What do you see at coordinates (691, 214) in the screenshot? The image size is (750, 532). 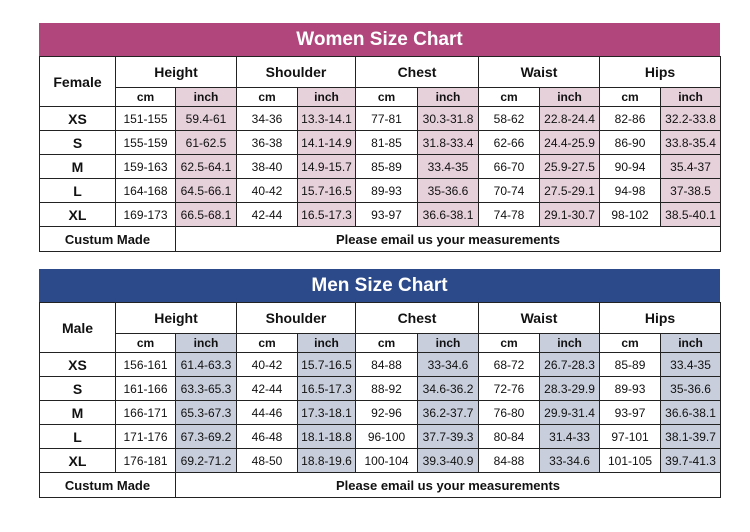 I see `inch-cell: 38.5-40.1` at bounding box center [691, 214].